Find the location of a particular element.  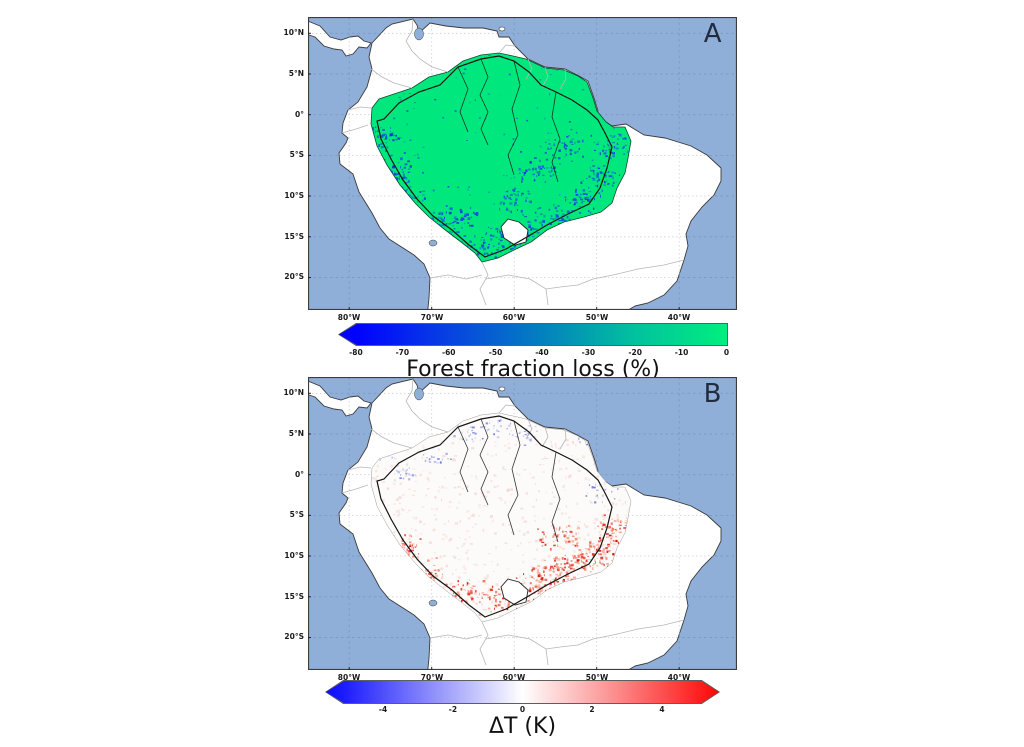

colorbar-tick: 2 is located at coordinates (592, 709).